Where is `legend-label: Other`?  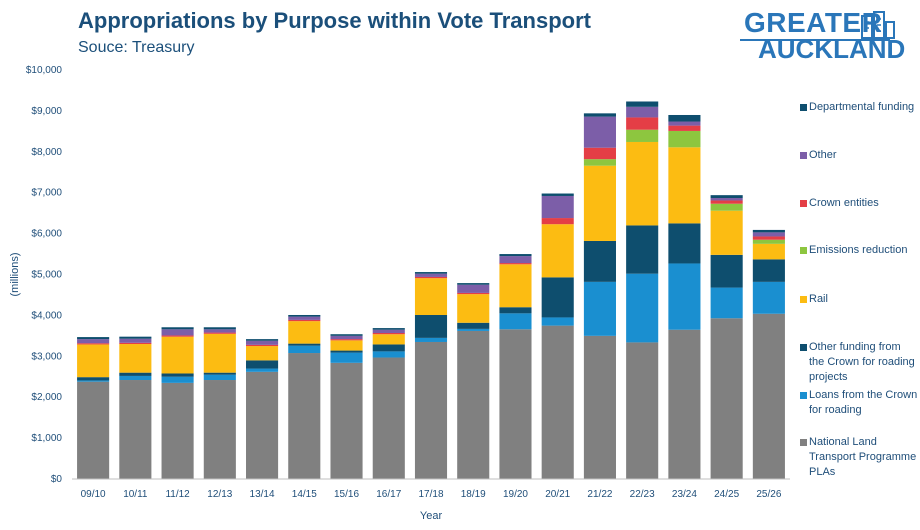 legend-label: Other is located at coordinates (823, 155).